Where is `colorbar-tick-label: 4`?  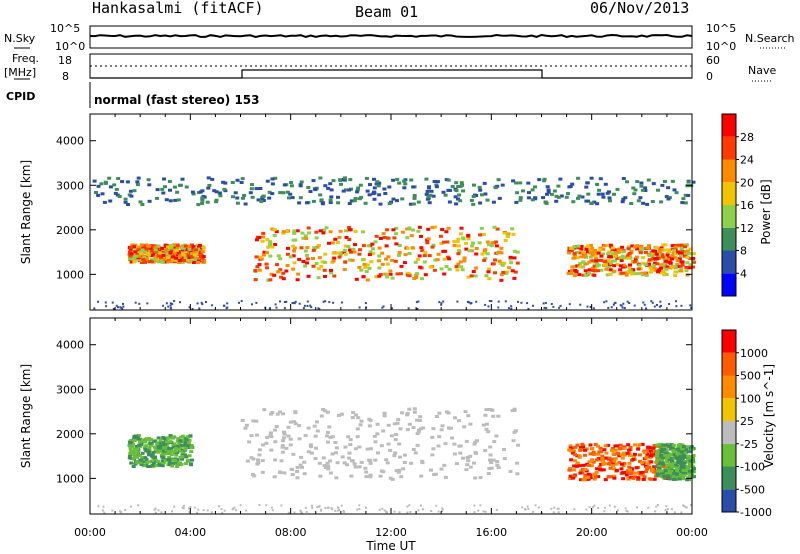 colorbar-tick-label: 4 is located at coordinates (743, 273).